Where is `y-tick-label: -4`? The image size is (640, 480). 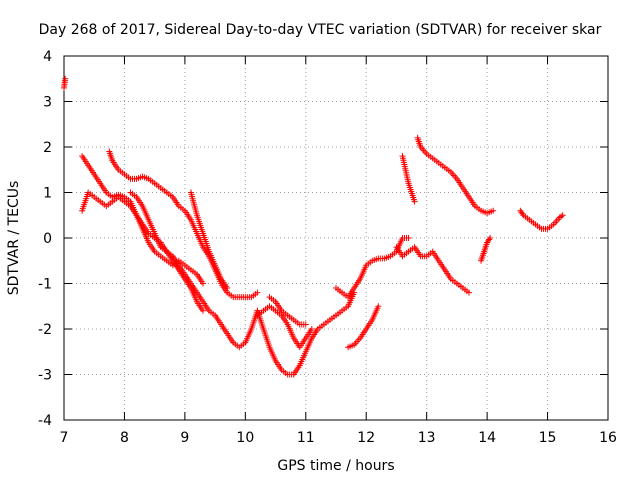
y-tick-label: -4 is located at coordinates (45, 421).